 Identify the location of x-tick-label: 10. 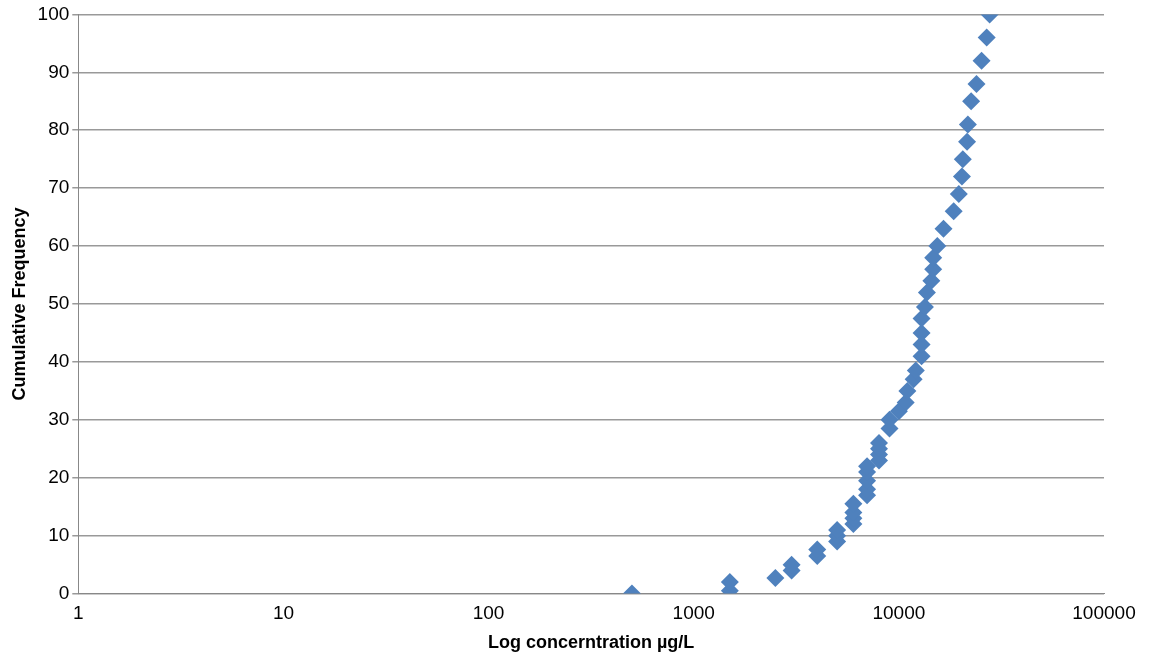
(283, 613).